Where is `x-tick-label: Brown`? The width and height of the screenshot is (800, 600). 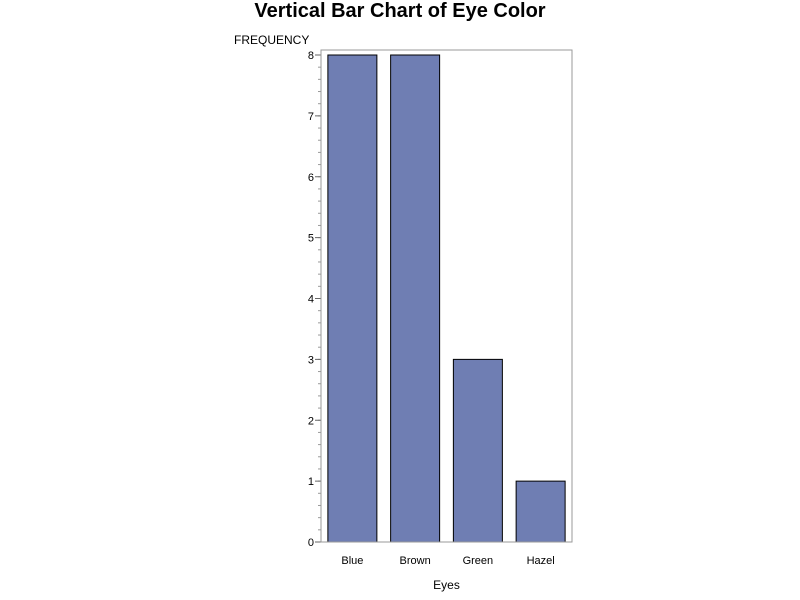
x-tick-label: Brown is located at coordinates (415, 561).